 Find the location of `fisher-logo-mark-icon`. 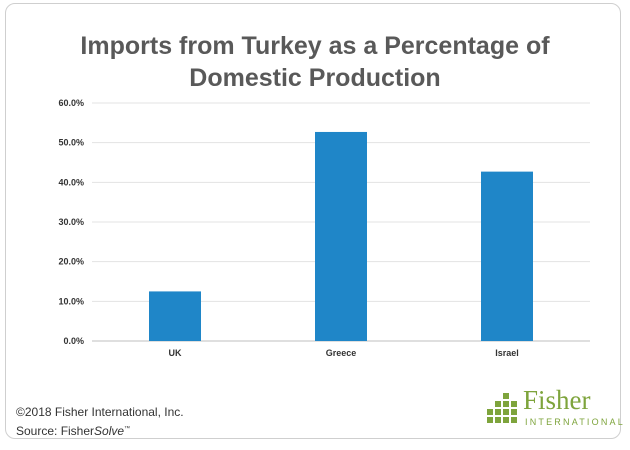

fisher-logo-mark-icon is located at coordinates (502, 408).